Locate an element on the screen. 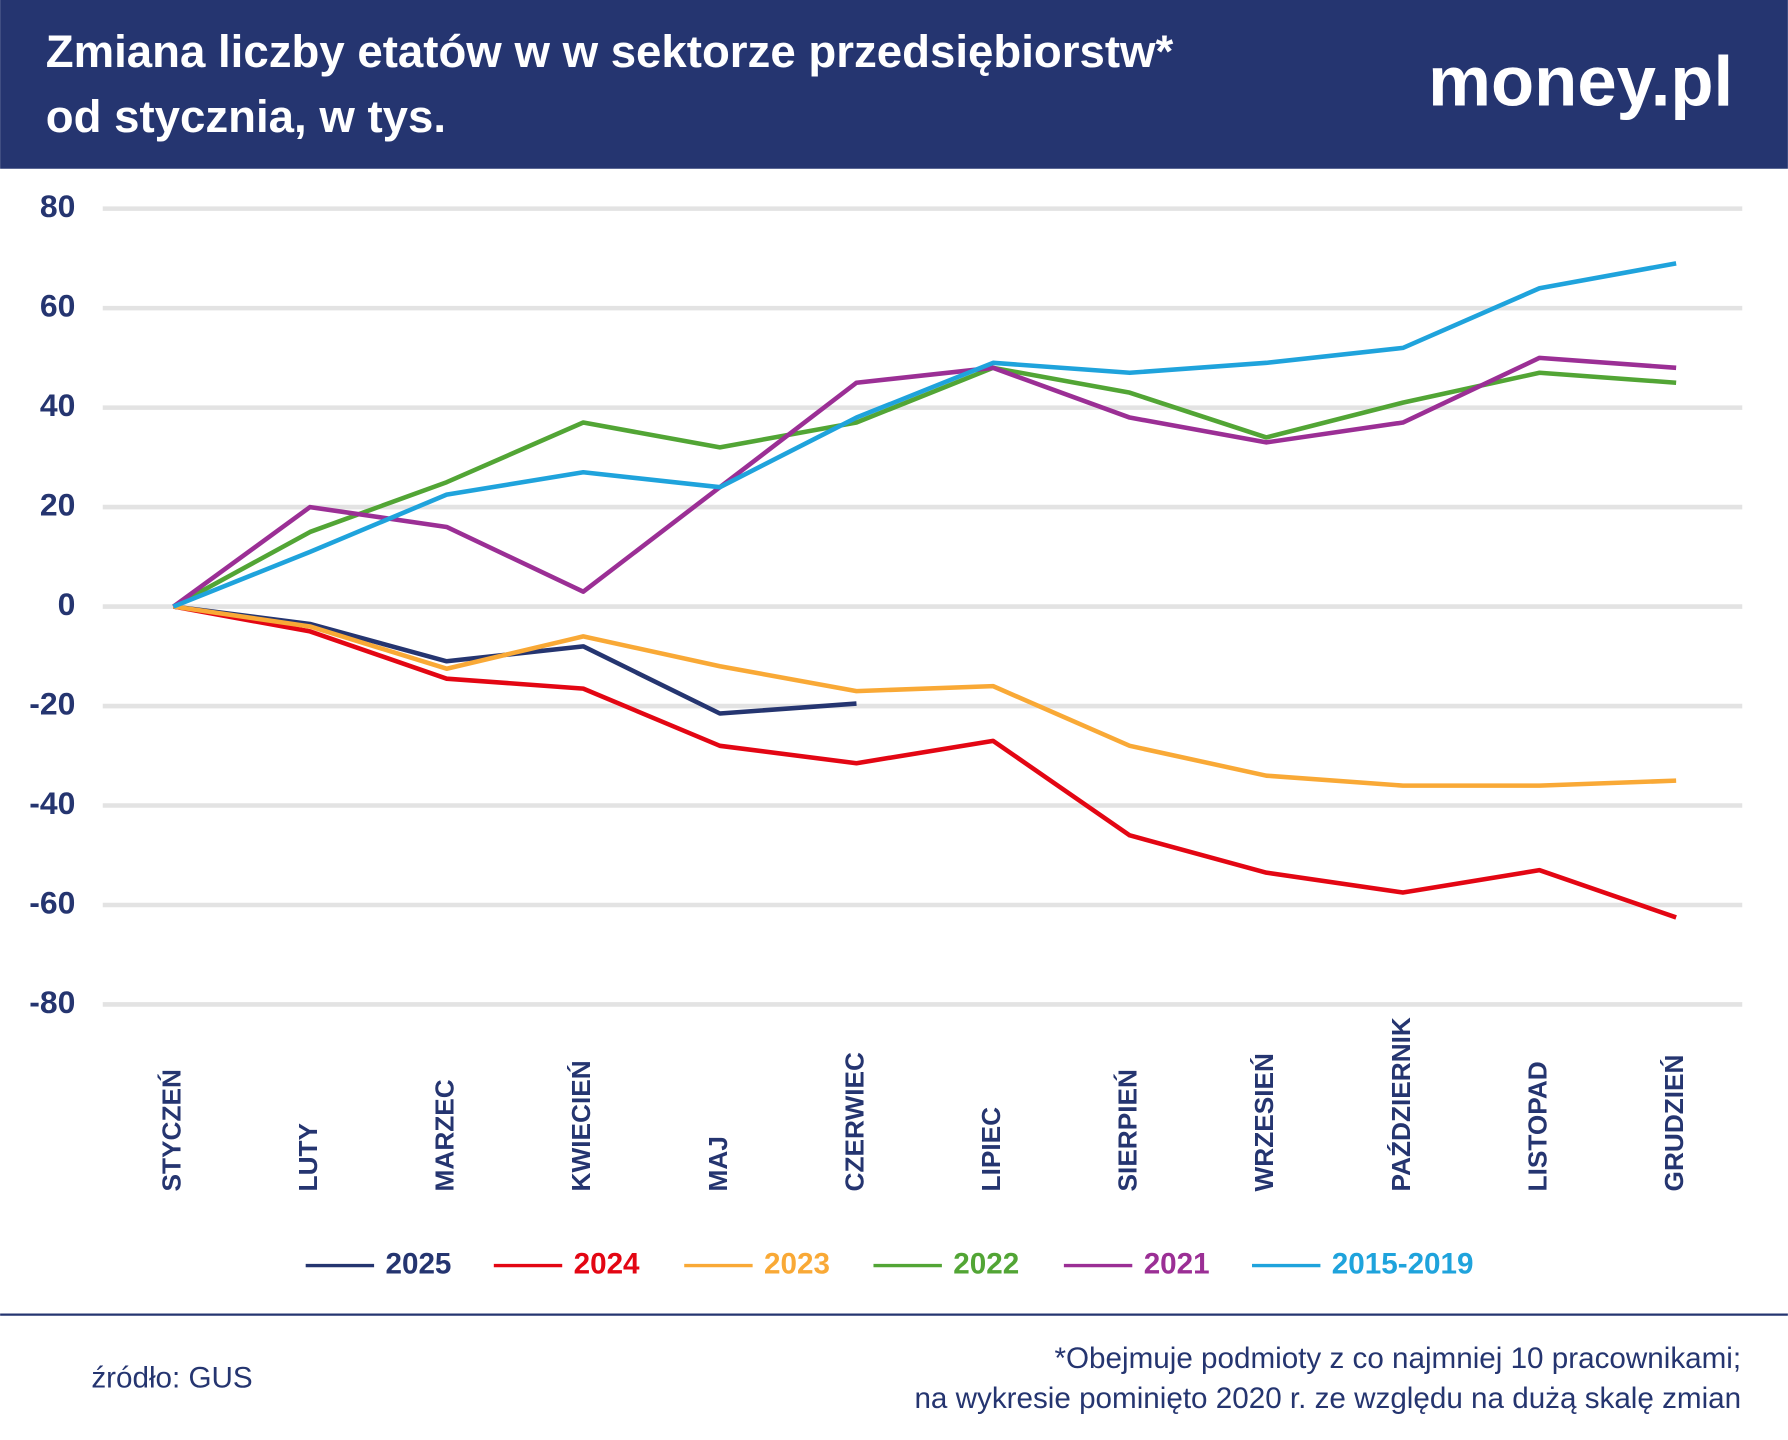 The height and width of the screenshot is (1440, 1788). legend-label: 2015-2019 is located at coordinates (1403, 1263).